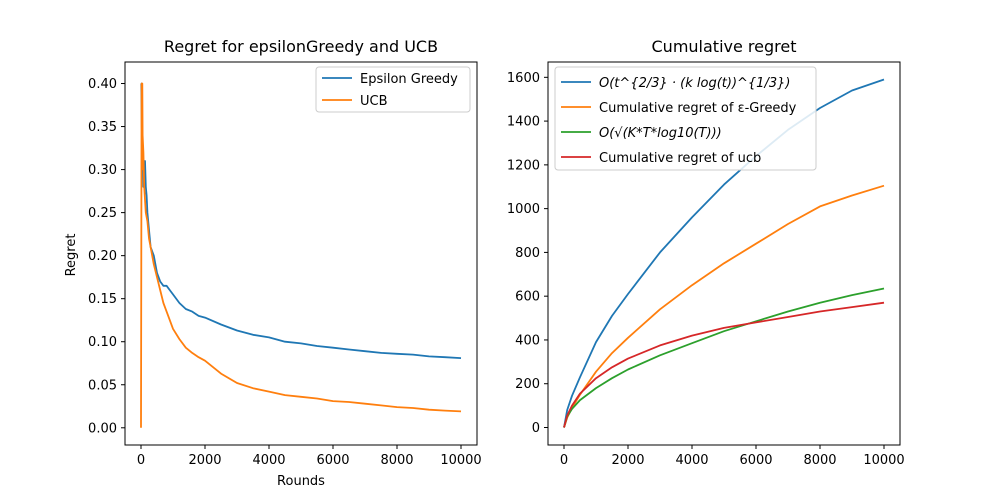 The width and height of the screenshot is (1000, 500). What do you see at coordinates (698, 108) in the screenshot?
I see `legend-label-eps-greedy-cumulative: Cumulative regret of ε-Greedy` at bounding box center [698, 108].